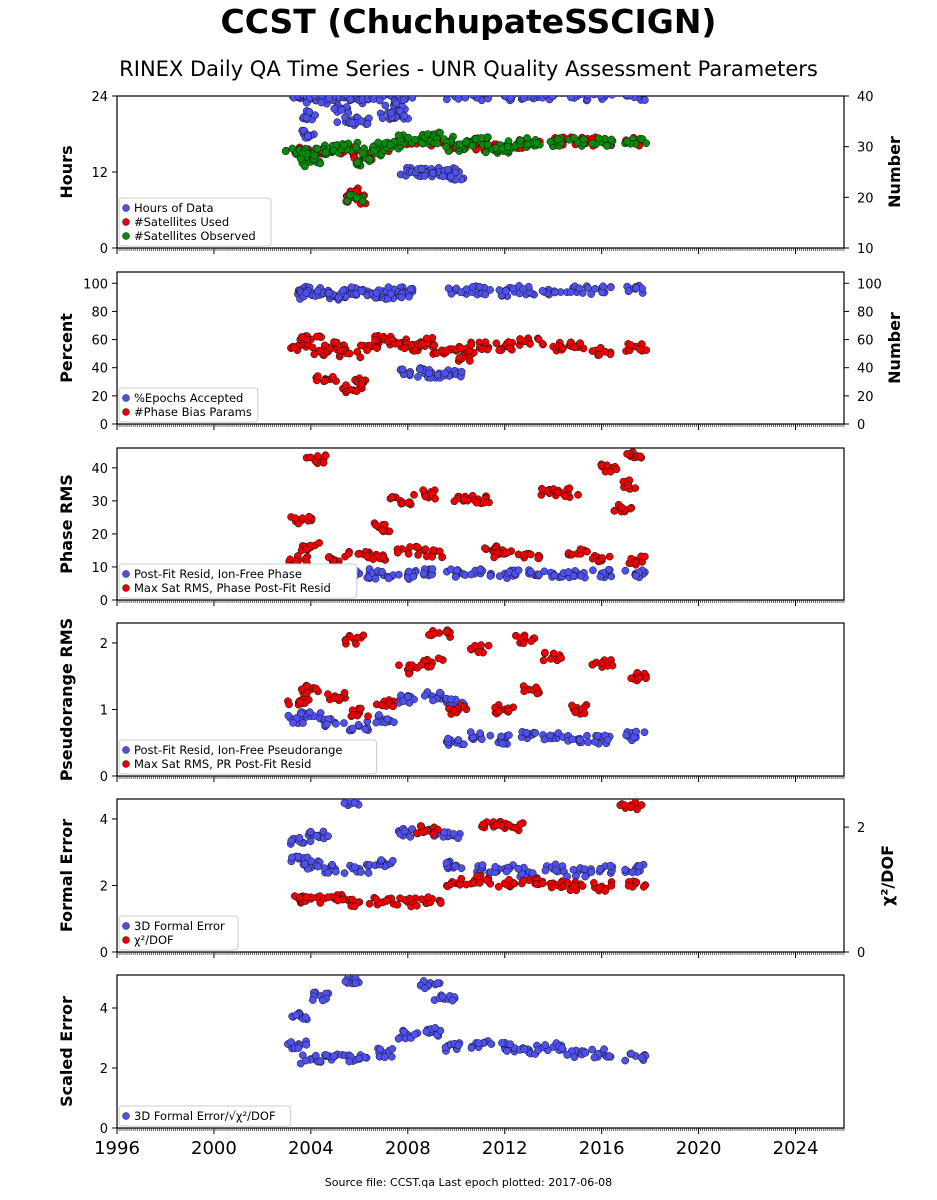 Image resolution: width=937 pixels, height=1200 pixels. Describe the element at coordinates (66, 348) in the screenshot. I see `y-axis-label: Percent` at that location.